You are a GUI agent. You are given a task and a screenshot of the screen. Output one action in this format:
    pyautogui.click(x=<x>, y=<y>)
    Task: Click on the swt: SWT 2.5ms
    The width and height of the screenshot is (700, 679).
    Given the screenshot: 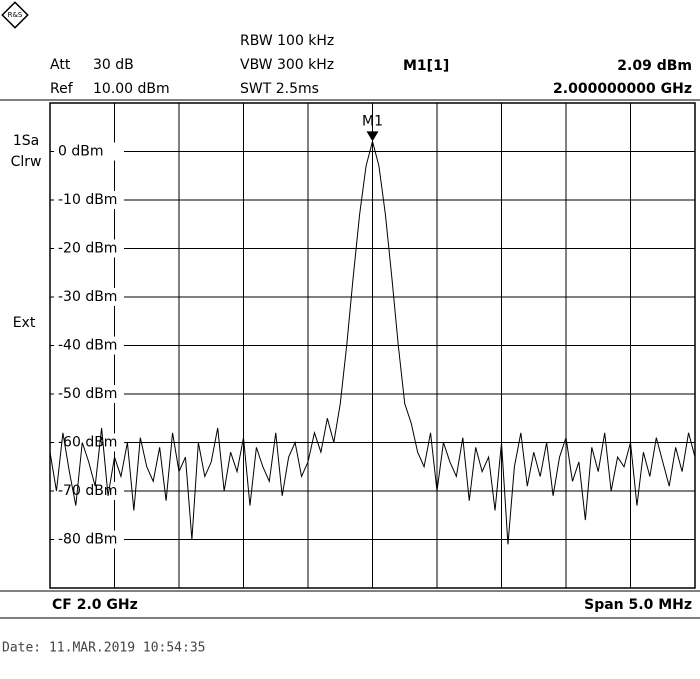 What is the action you would take?
    pyautogui.click(x=279, y=89)
    